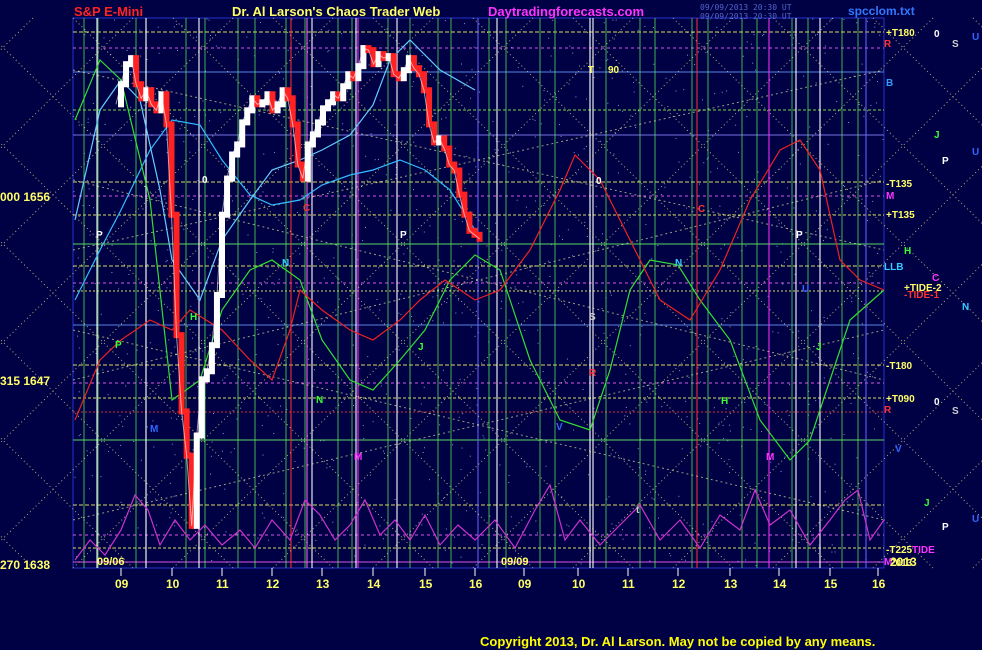 This screenshot has height=650, width=982. What do you see at coordinates (25, 565) in the screenshot?
I see `y-label-bottom: 270 1638` at bounding box center [25, 565].